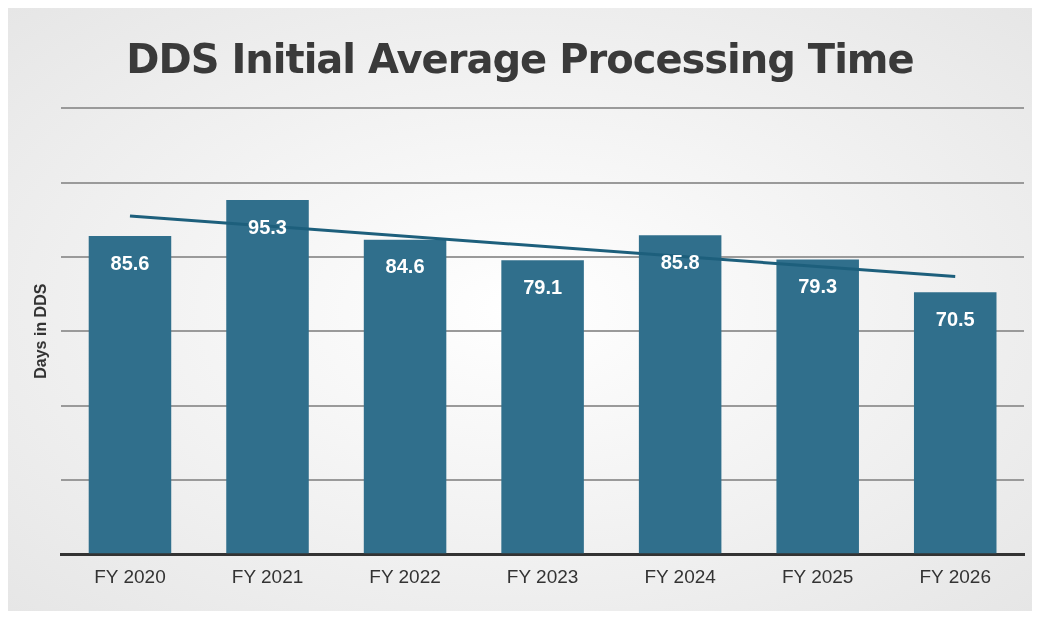  I want to click on chart-title: DDS Initial Average Processing Time, so click(520, 59).